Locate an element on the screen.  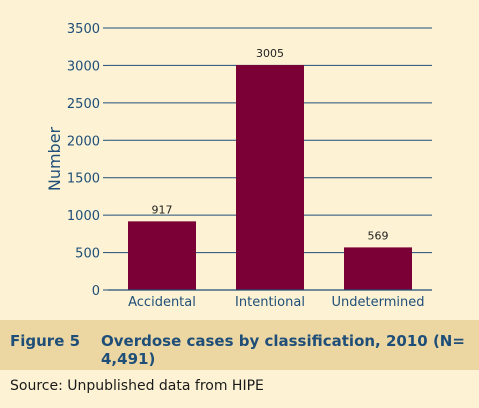
y-tick-label: 3000 is located at coordinates (83, 66).